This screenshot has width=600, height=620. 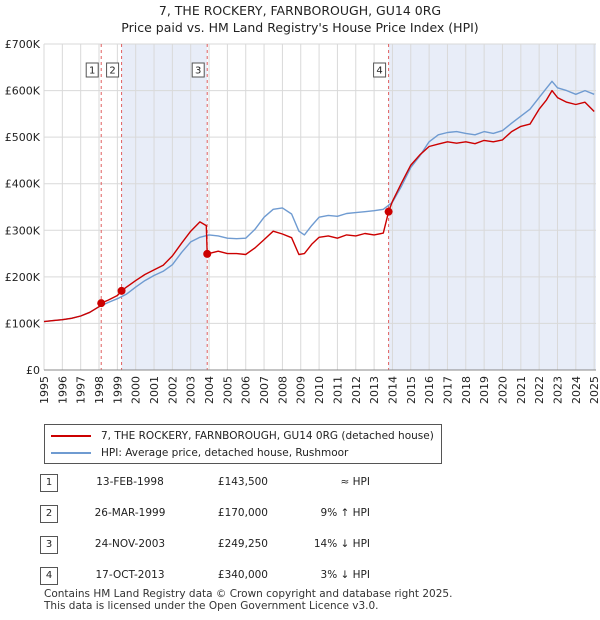 What do you see at coordinates (392, 390) in the screenshot?
I see `x-tick-label: 2014` at bounding box center [392, 390].